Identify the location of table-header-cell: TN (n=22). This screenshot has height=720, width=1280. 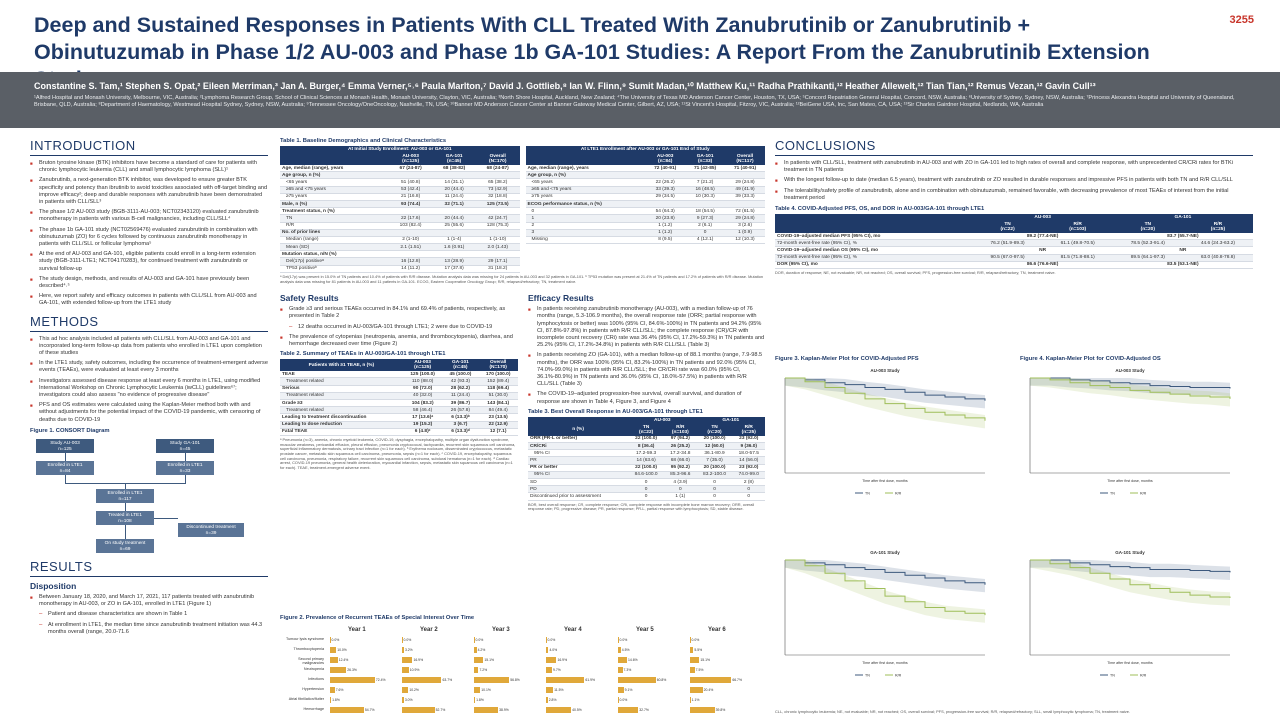
(1007, 227).